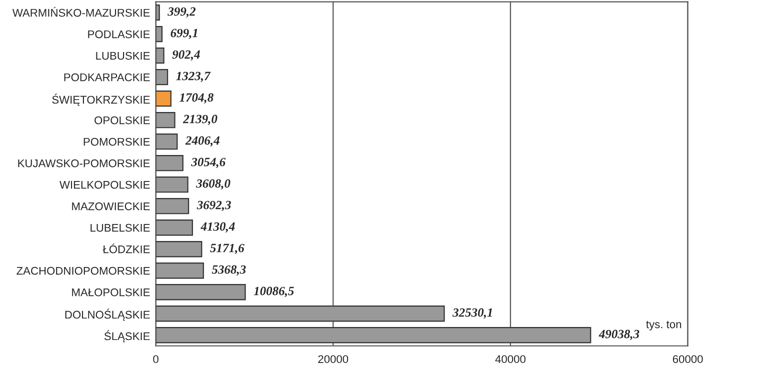  I want to click on data-label: 699,1, so click(184, 34).